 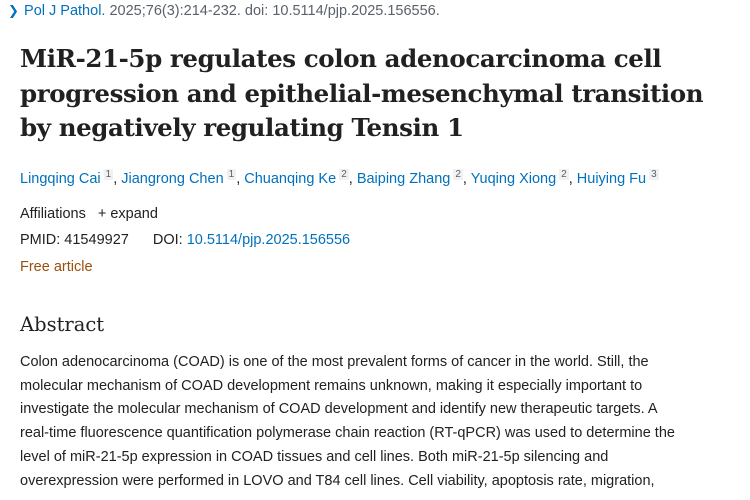 What do you see at coordinates (74, 240) in the screenshot?
I see `pmid: PMID: 41549927` at bounding box center [74, 240].